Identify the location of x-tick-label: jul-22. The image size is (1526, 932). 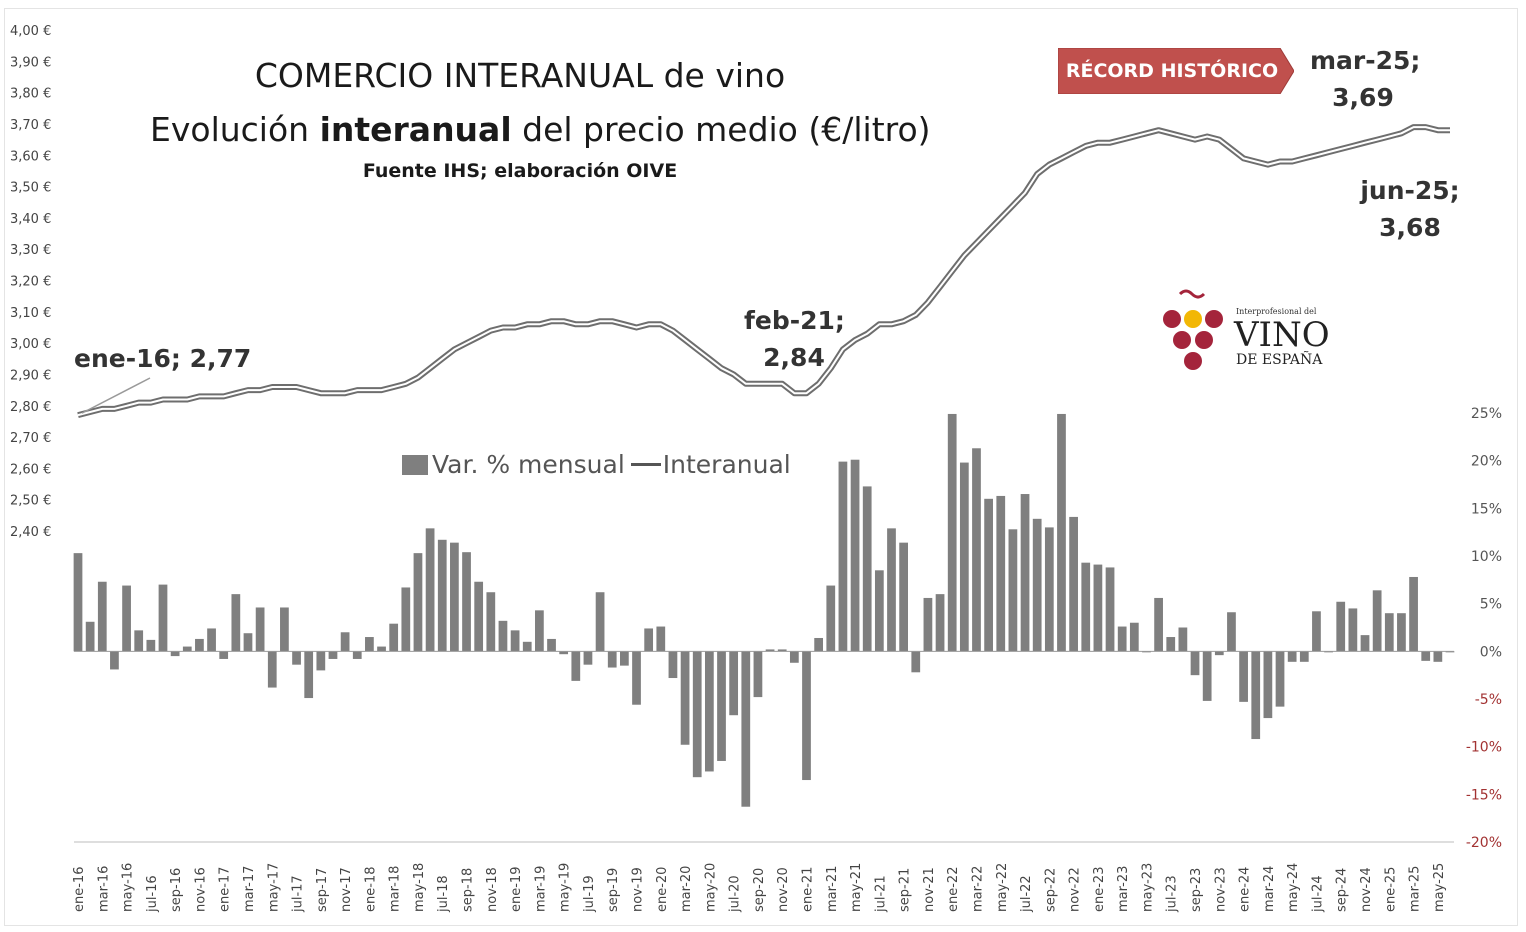
(1026, 894).